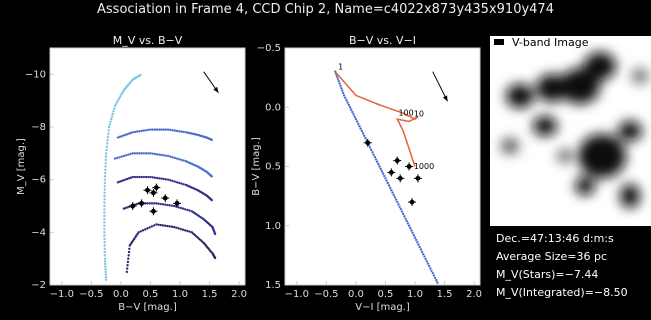 The height and width of the screenshot is (320, 651). Describe the element at coordinates (35, 74) in the screenshot. I see `panel1-ytick-label: −10` at that location.